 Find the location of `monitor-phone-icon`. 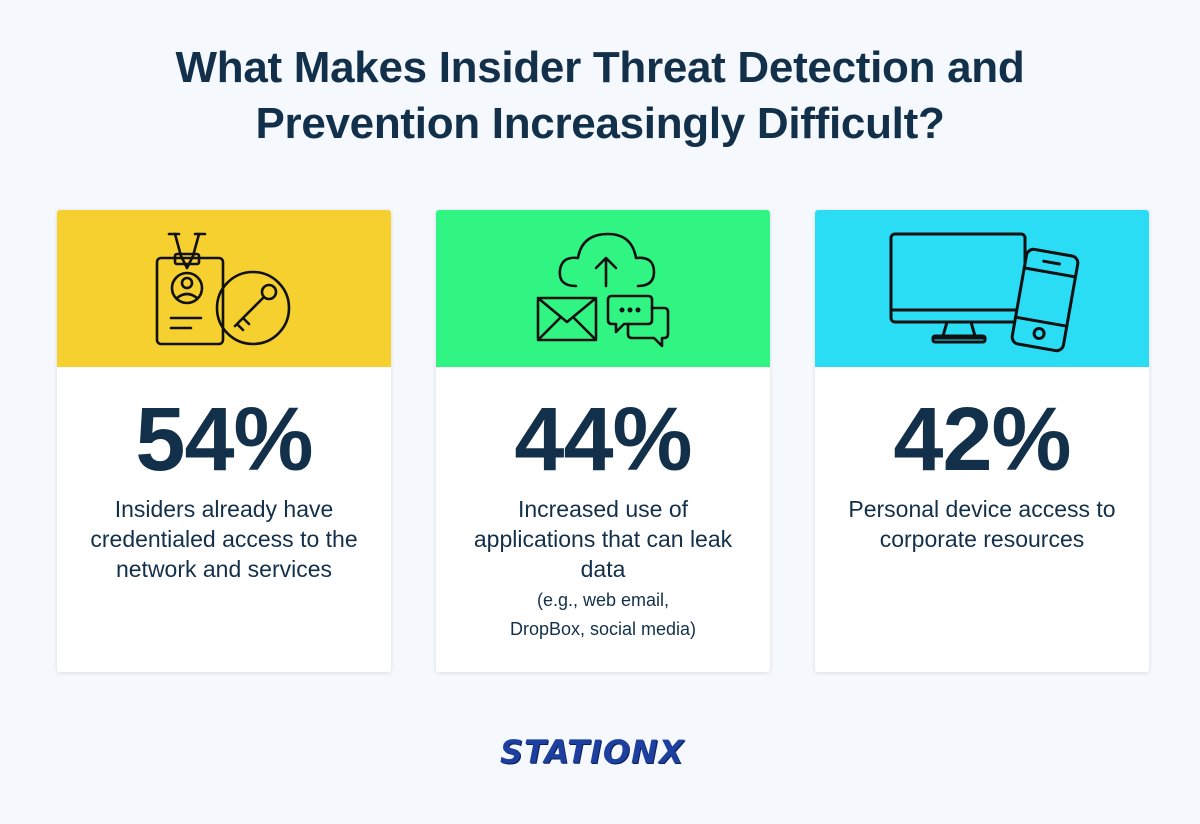

monitor-phone-icon is located at coordinates (984, 292).